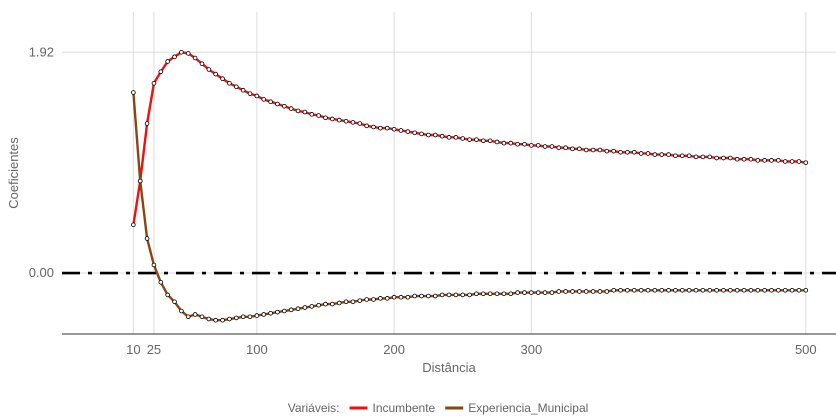  I want to click on x-tick-label: 200, so click(394, 349).